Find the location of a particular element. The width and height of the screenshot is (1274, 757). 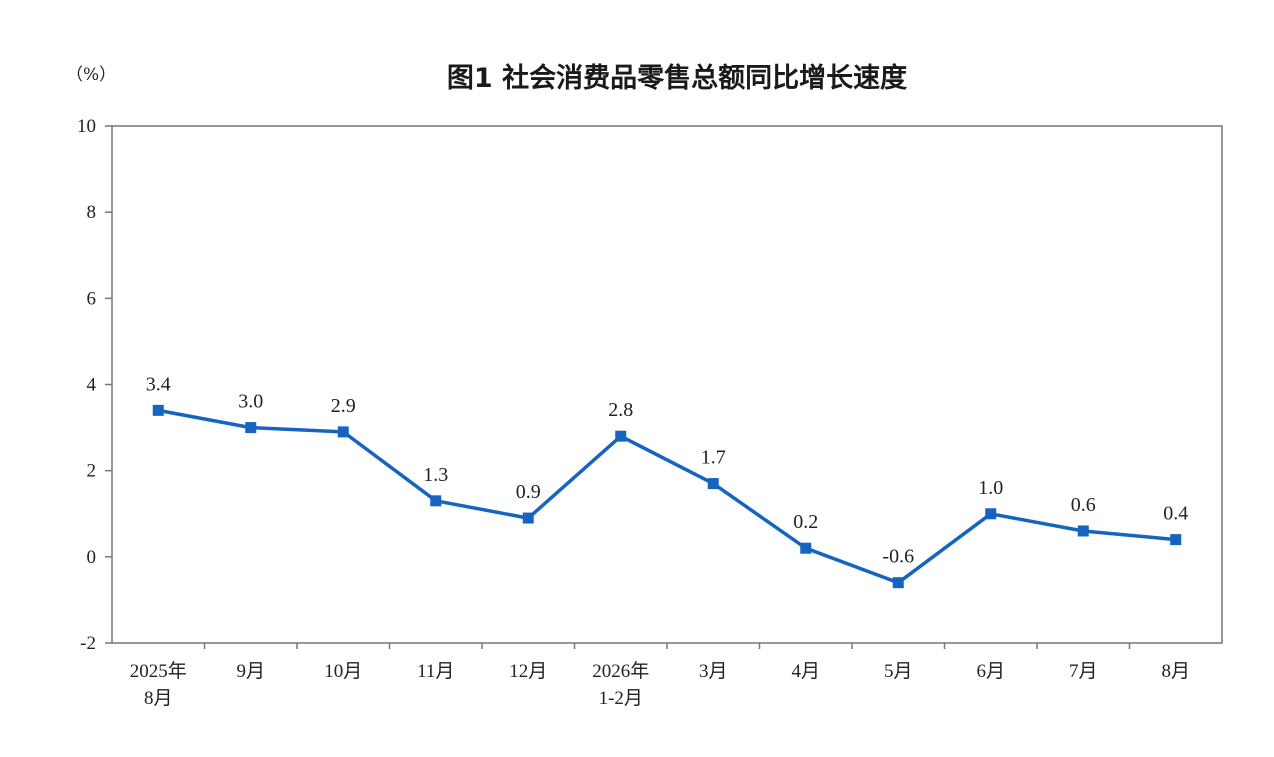

data-label: 0.6 is located at coordinates (1083, 505).